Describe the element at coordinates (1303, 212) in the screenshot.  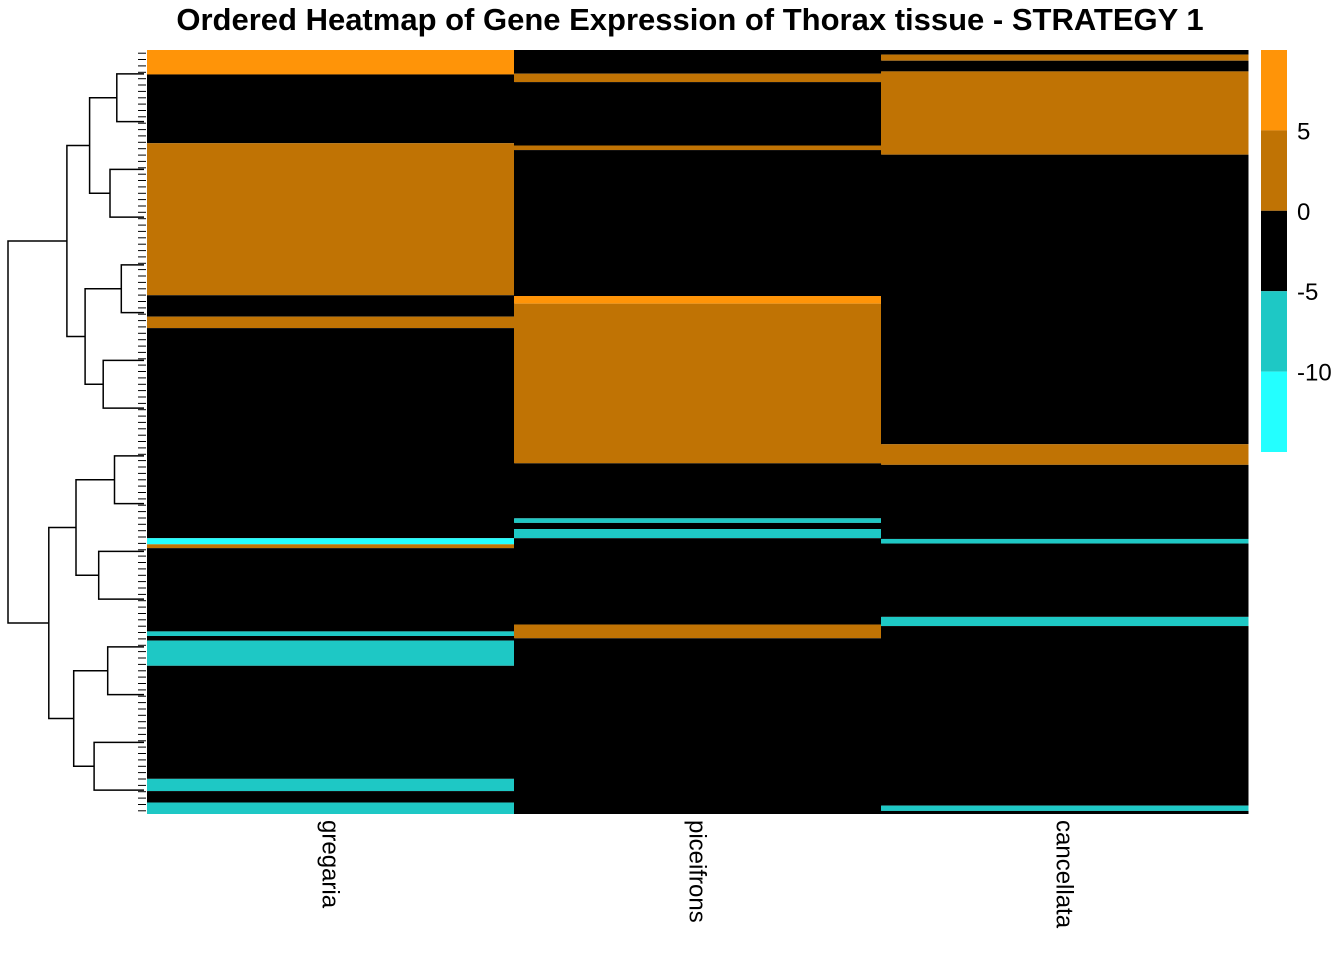
I see `legend-tick-label: 0` at that location.